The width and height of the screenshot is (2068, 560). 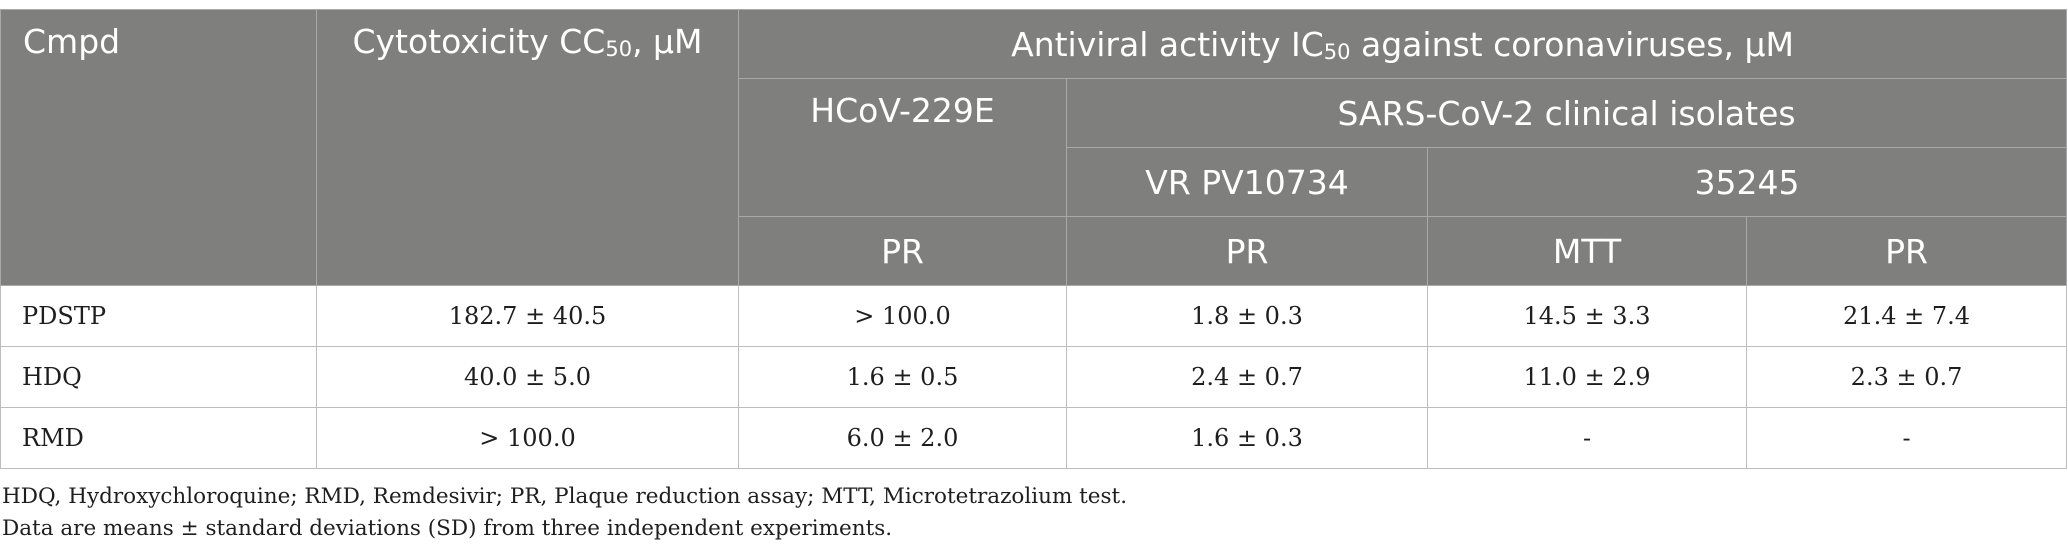 I want to click on header-isolate-35245: 35245, so click(x=1747, y=182).